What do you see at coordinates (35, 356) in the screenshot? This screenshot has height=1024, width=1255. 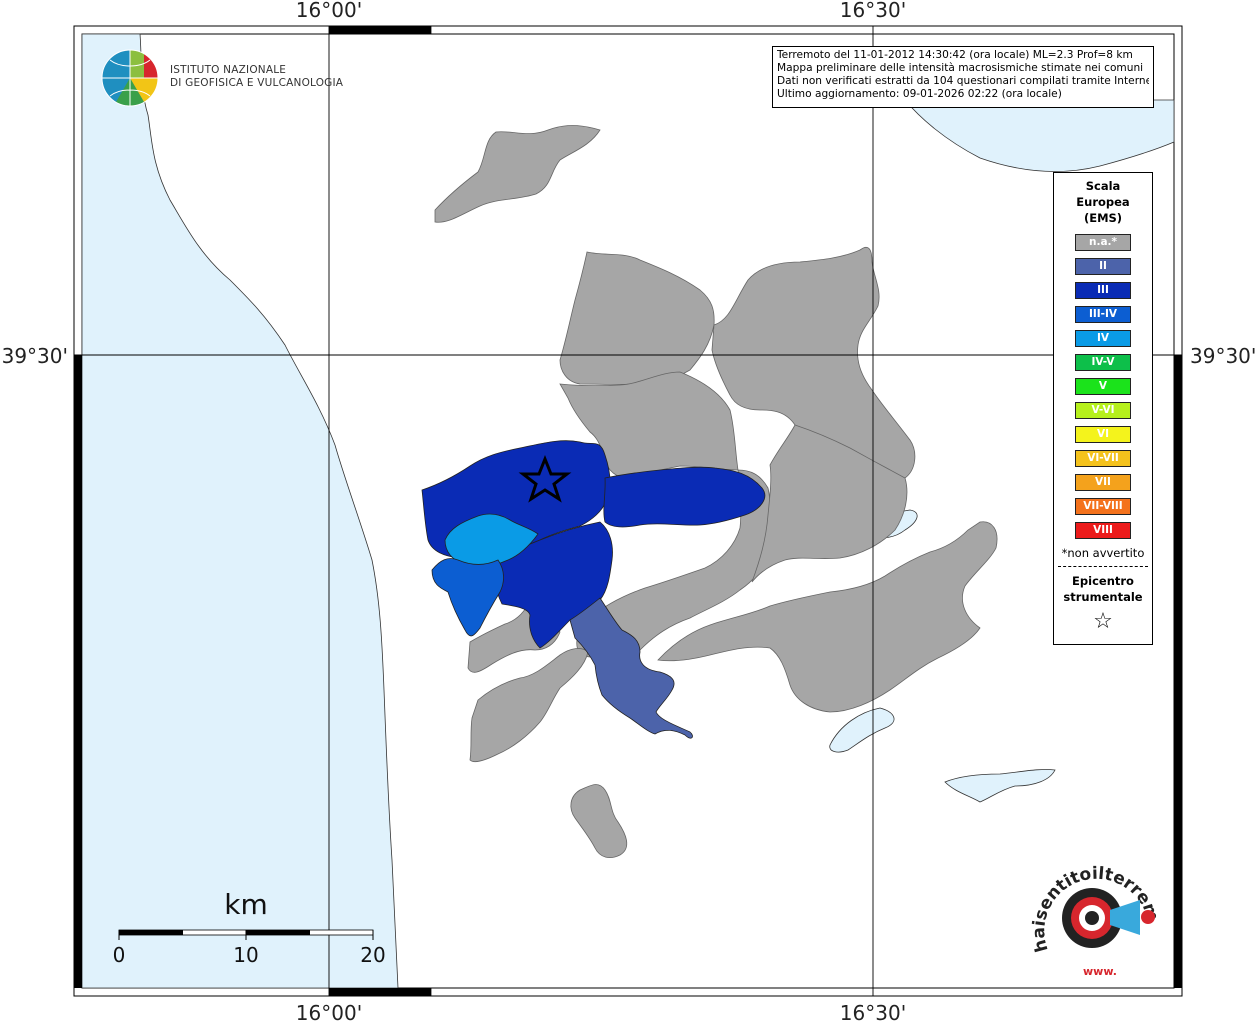 I see `coord-left-mid: 39°30'` at bounding box center [35, 356].